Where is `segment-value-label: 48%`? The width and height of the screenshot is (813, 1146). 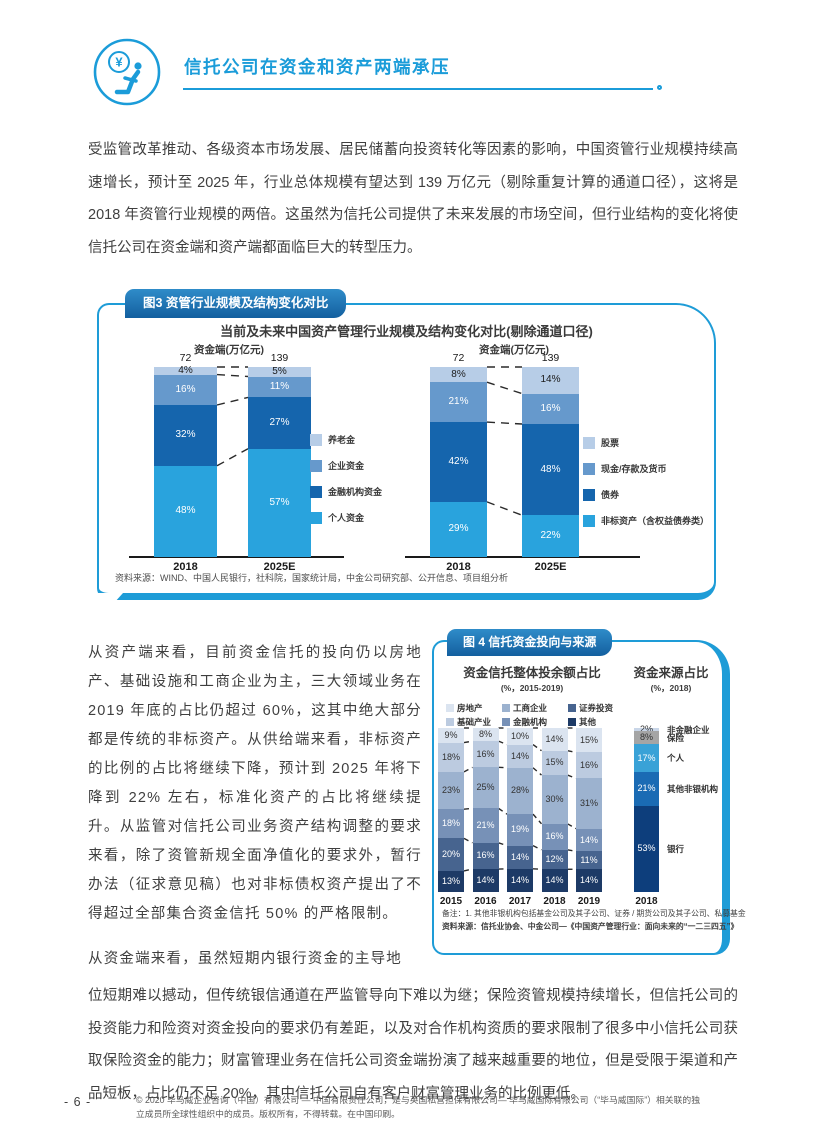
segment-value-label: 48% is located at coordinates (185, 511).